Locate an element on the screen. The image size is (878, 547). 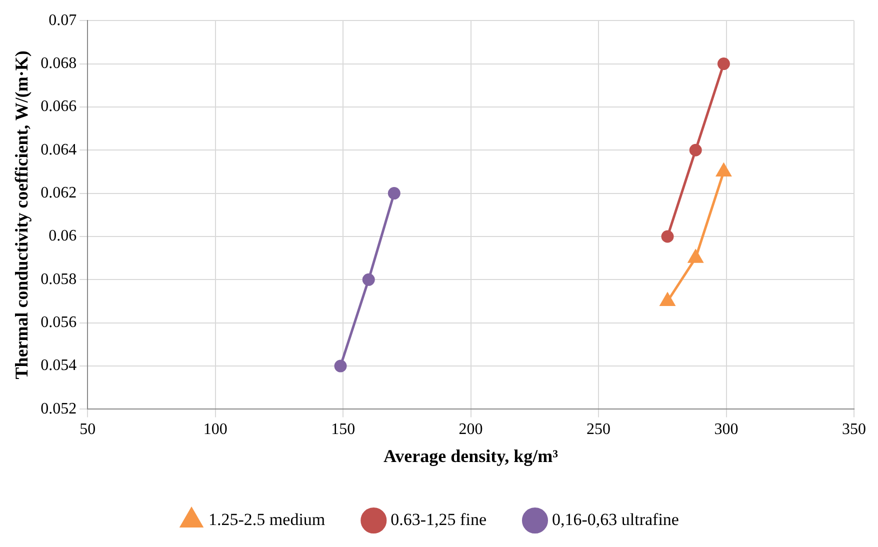
legend-label: 1.25-2.5 medium is located at coordinates (267, 519).